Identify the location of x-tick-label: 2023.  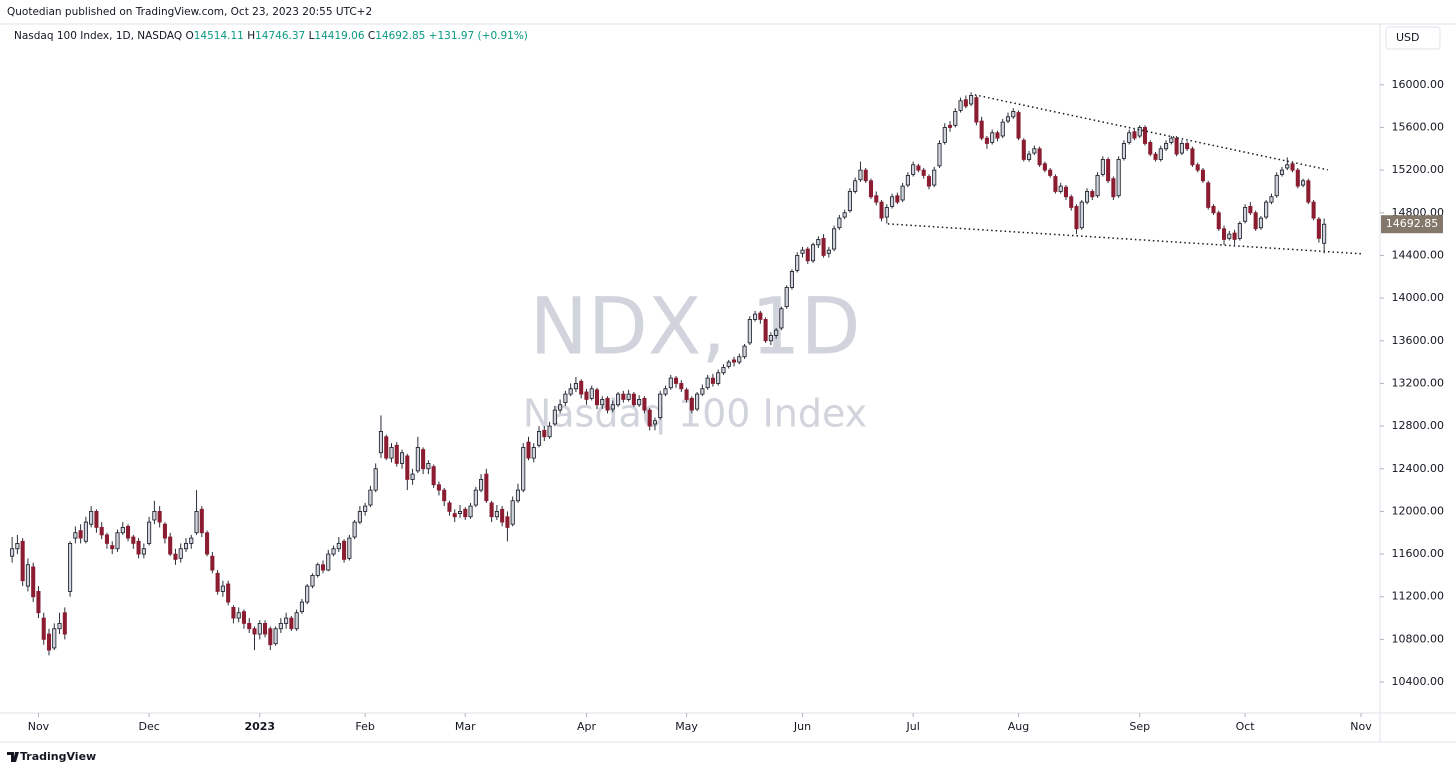
(259, 726).